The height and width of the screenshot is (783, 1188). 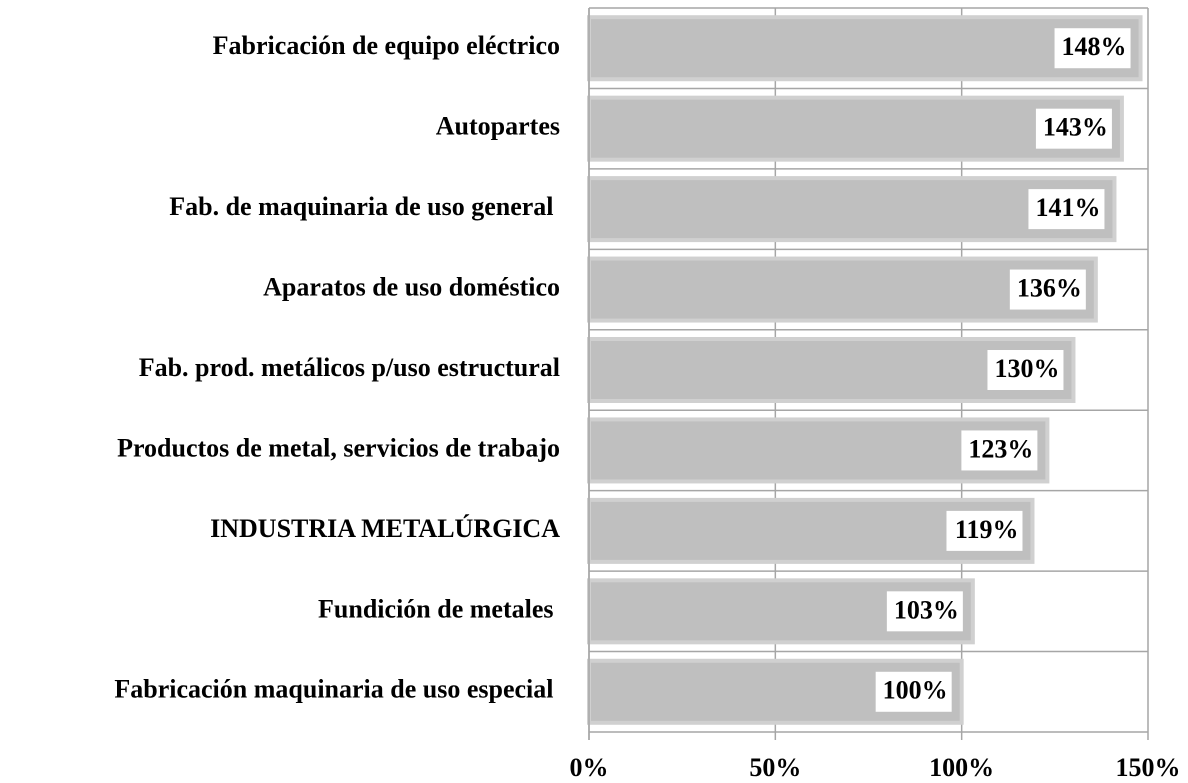 I want to click on y-tick-label: Autopartes, so click(x=498, y=126).